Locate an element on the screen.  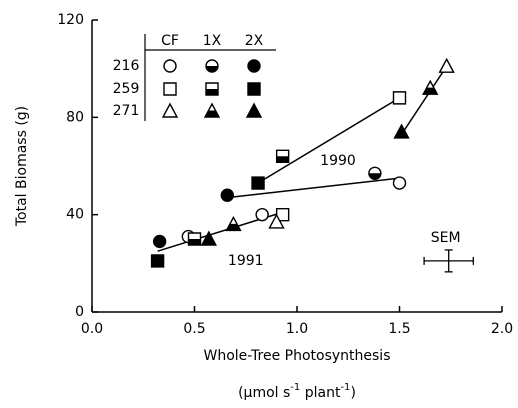
units-part: (μmol s is located at coordinates (264, 393).